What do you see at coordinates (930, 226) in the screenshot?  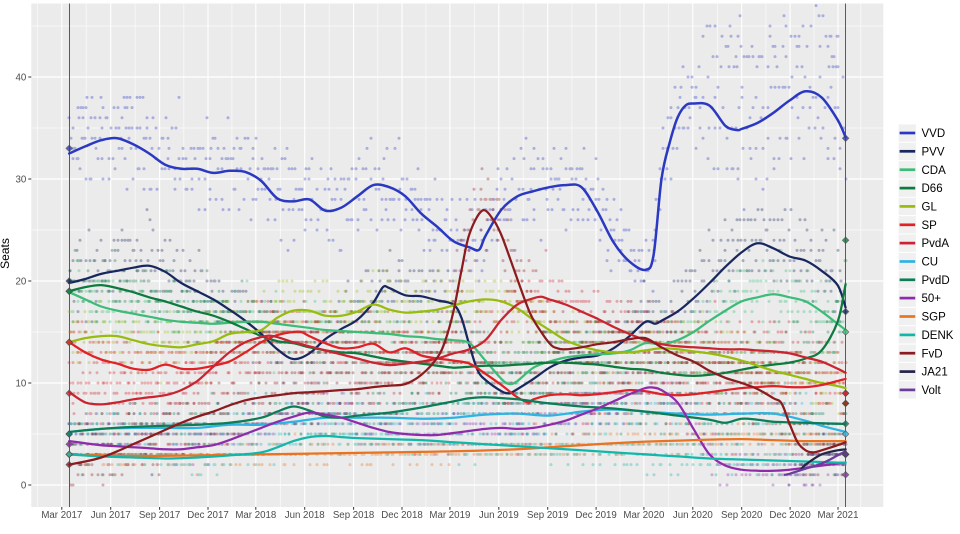 I see `svg-text: SP` at bounding box center [930, 226].